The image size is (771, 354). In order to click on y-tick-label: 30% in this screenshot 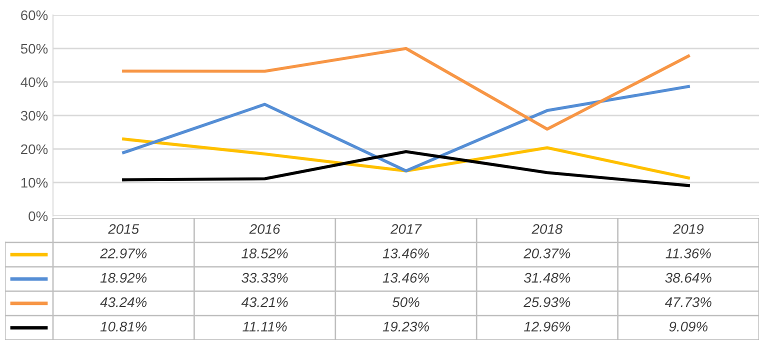, I will do `click(34, 115)`.